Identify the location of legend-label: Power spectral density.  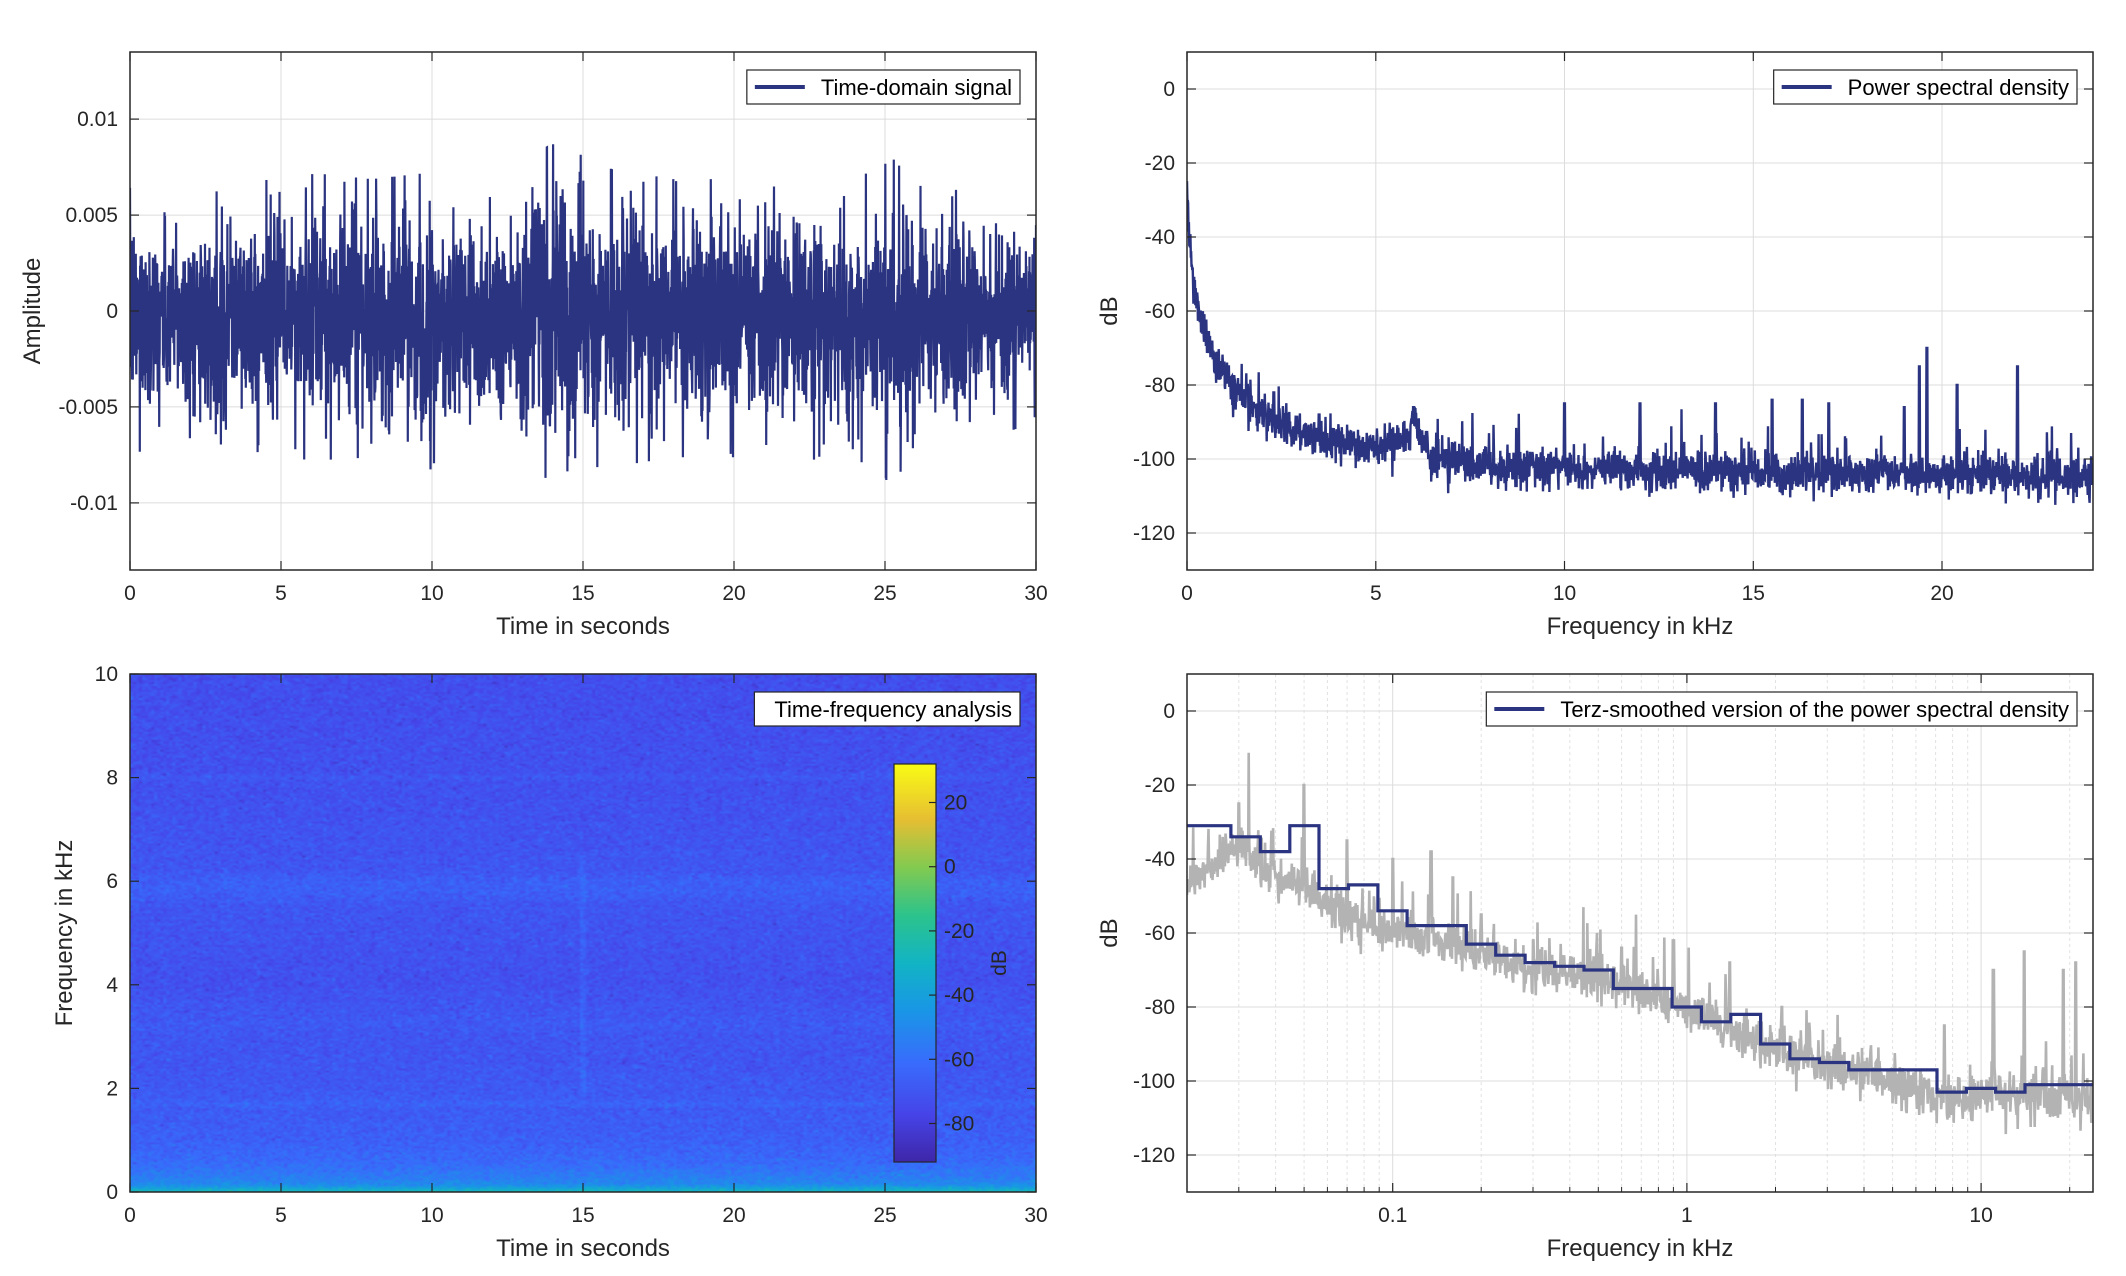
(1958, 87).